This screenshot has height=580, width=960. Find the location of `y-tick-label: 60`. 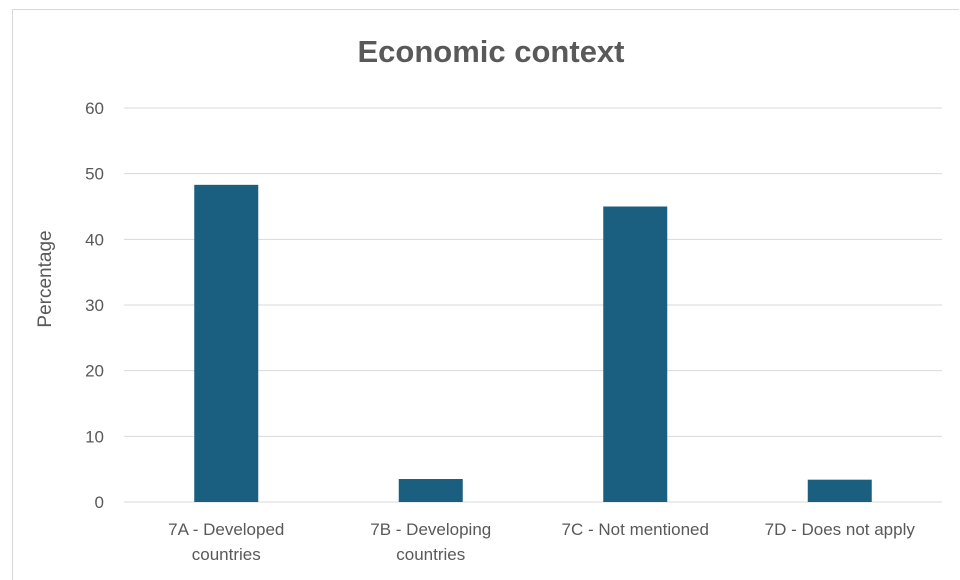

y-tick-label: 60 is located at coordinates (94, 108).